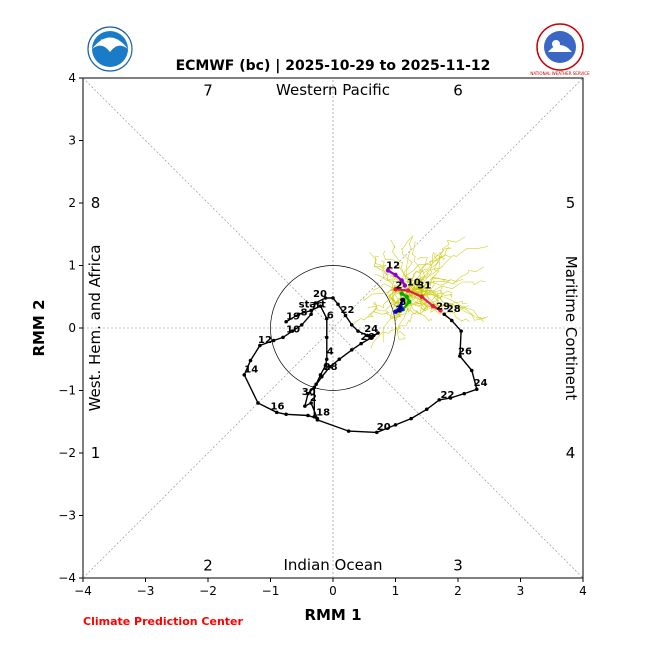 This screenshot has height=650, width=650. Describe the element at coordinates (208, 91) in the screenshot. I see `phase-number: 7` at that location.